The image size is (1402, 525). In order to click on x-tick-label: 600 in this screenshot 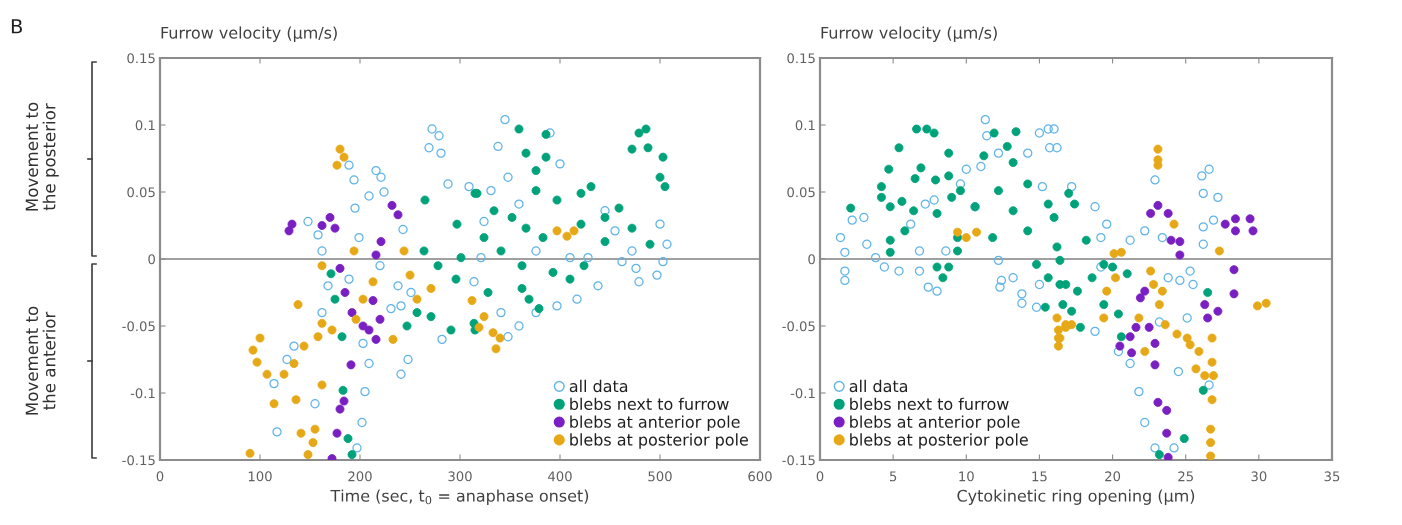, I will do `click(760, 476)`.